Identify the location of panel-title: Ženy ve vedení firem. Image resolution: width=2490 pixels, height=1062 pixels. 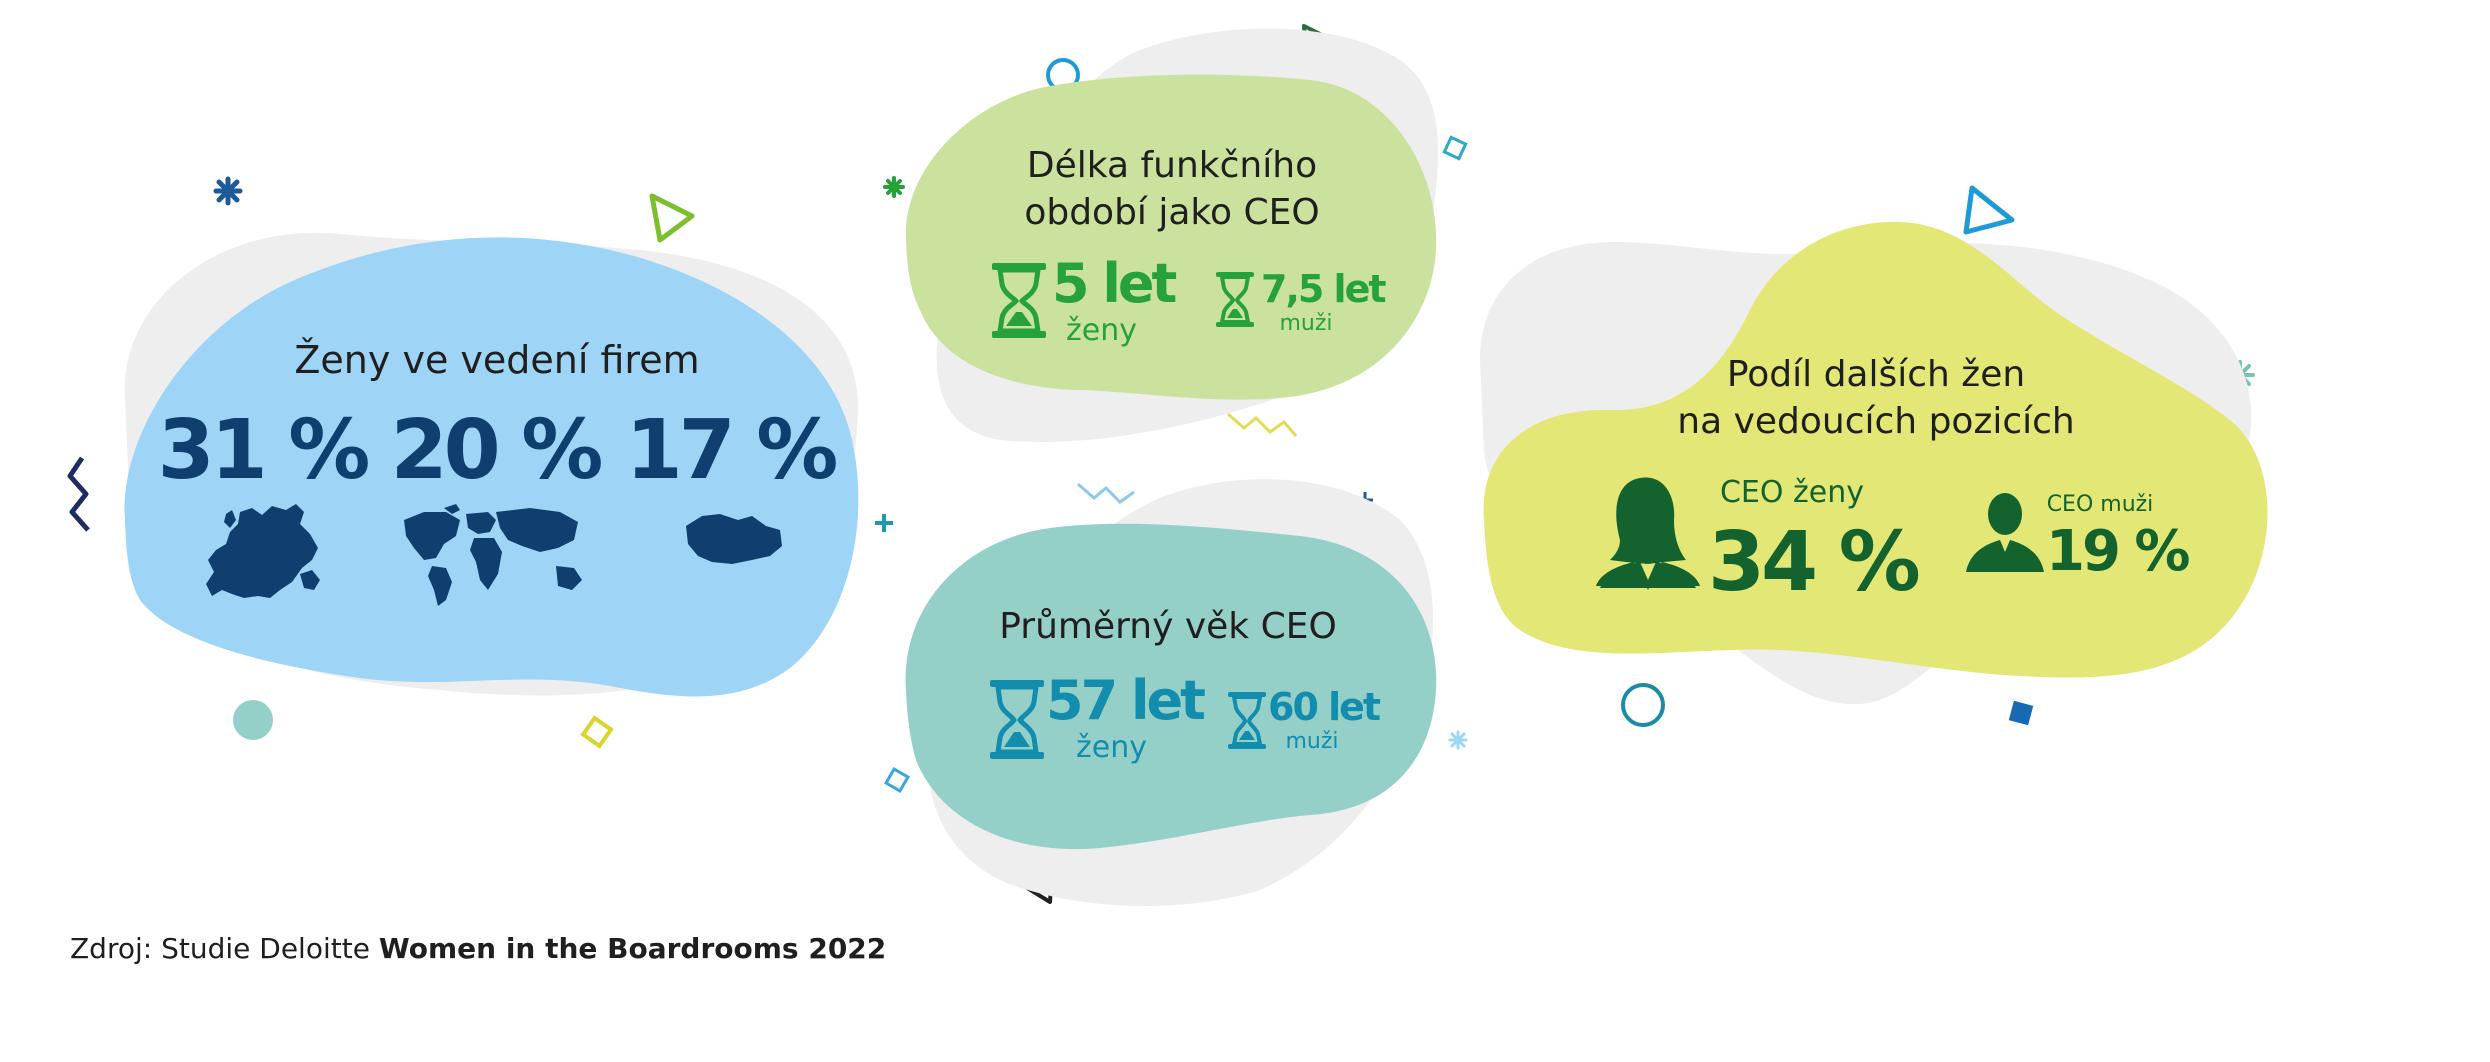
(496, 360).